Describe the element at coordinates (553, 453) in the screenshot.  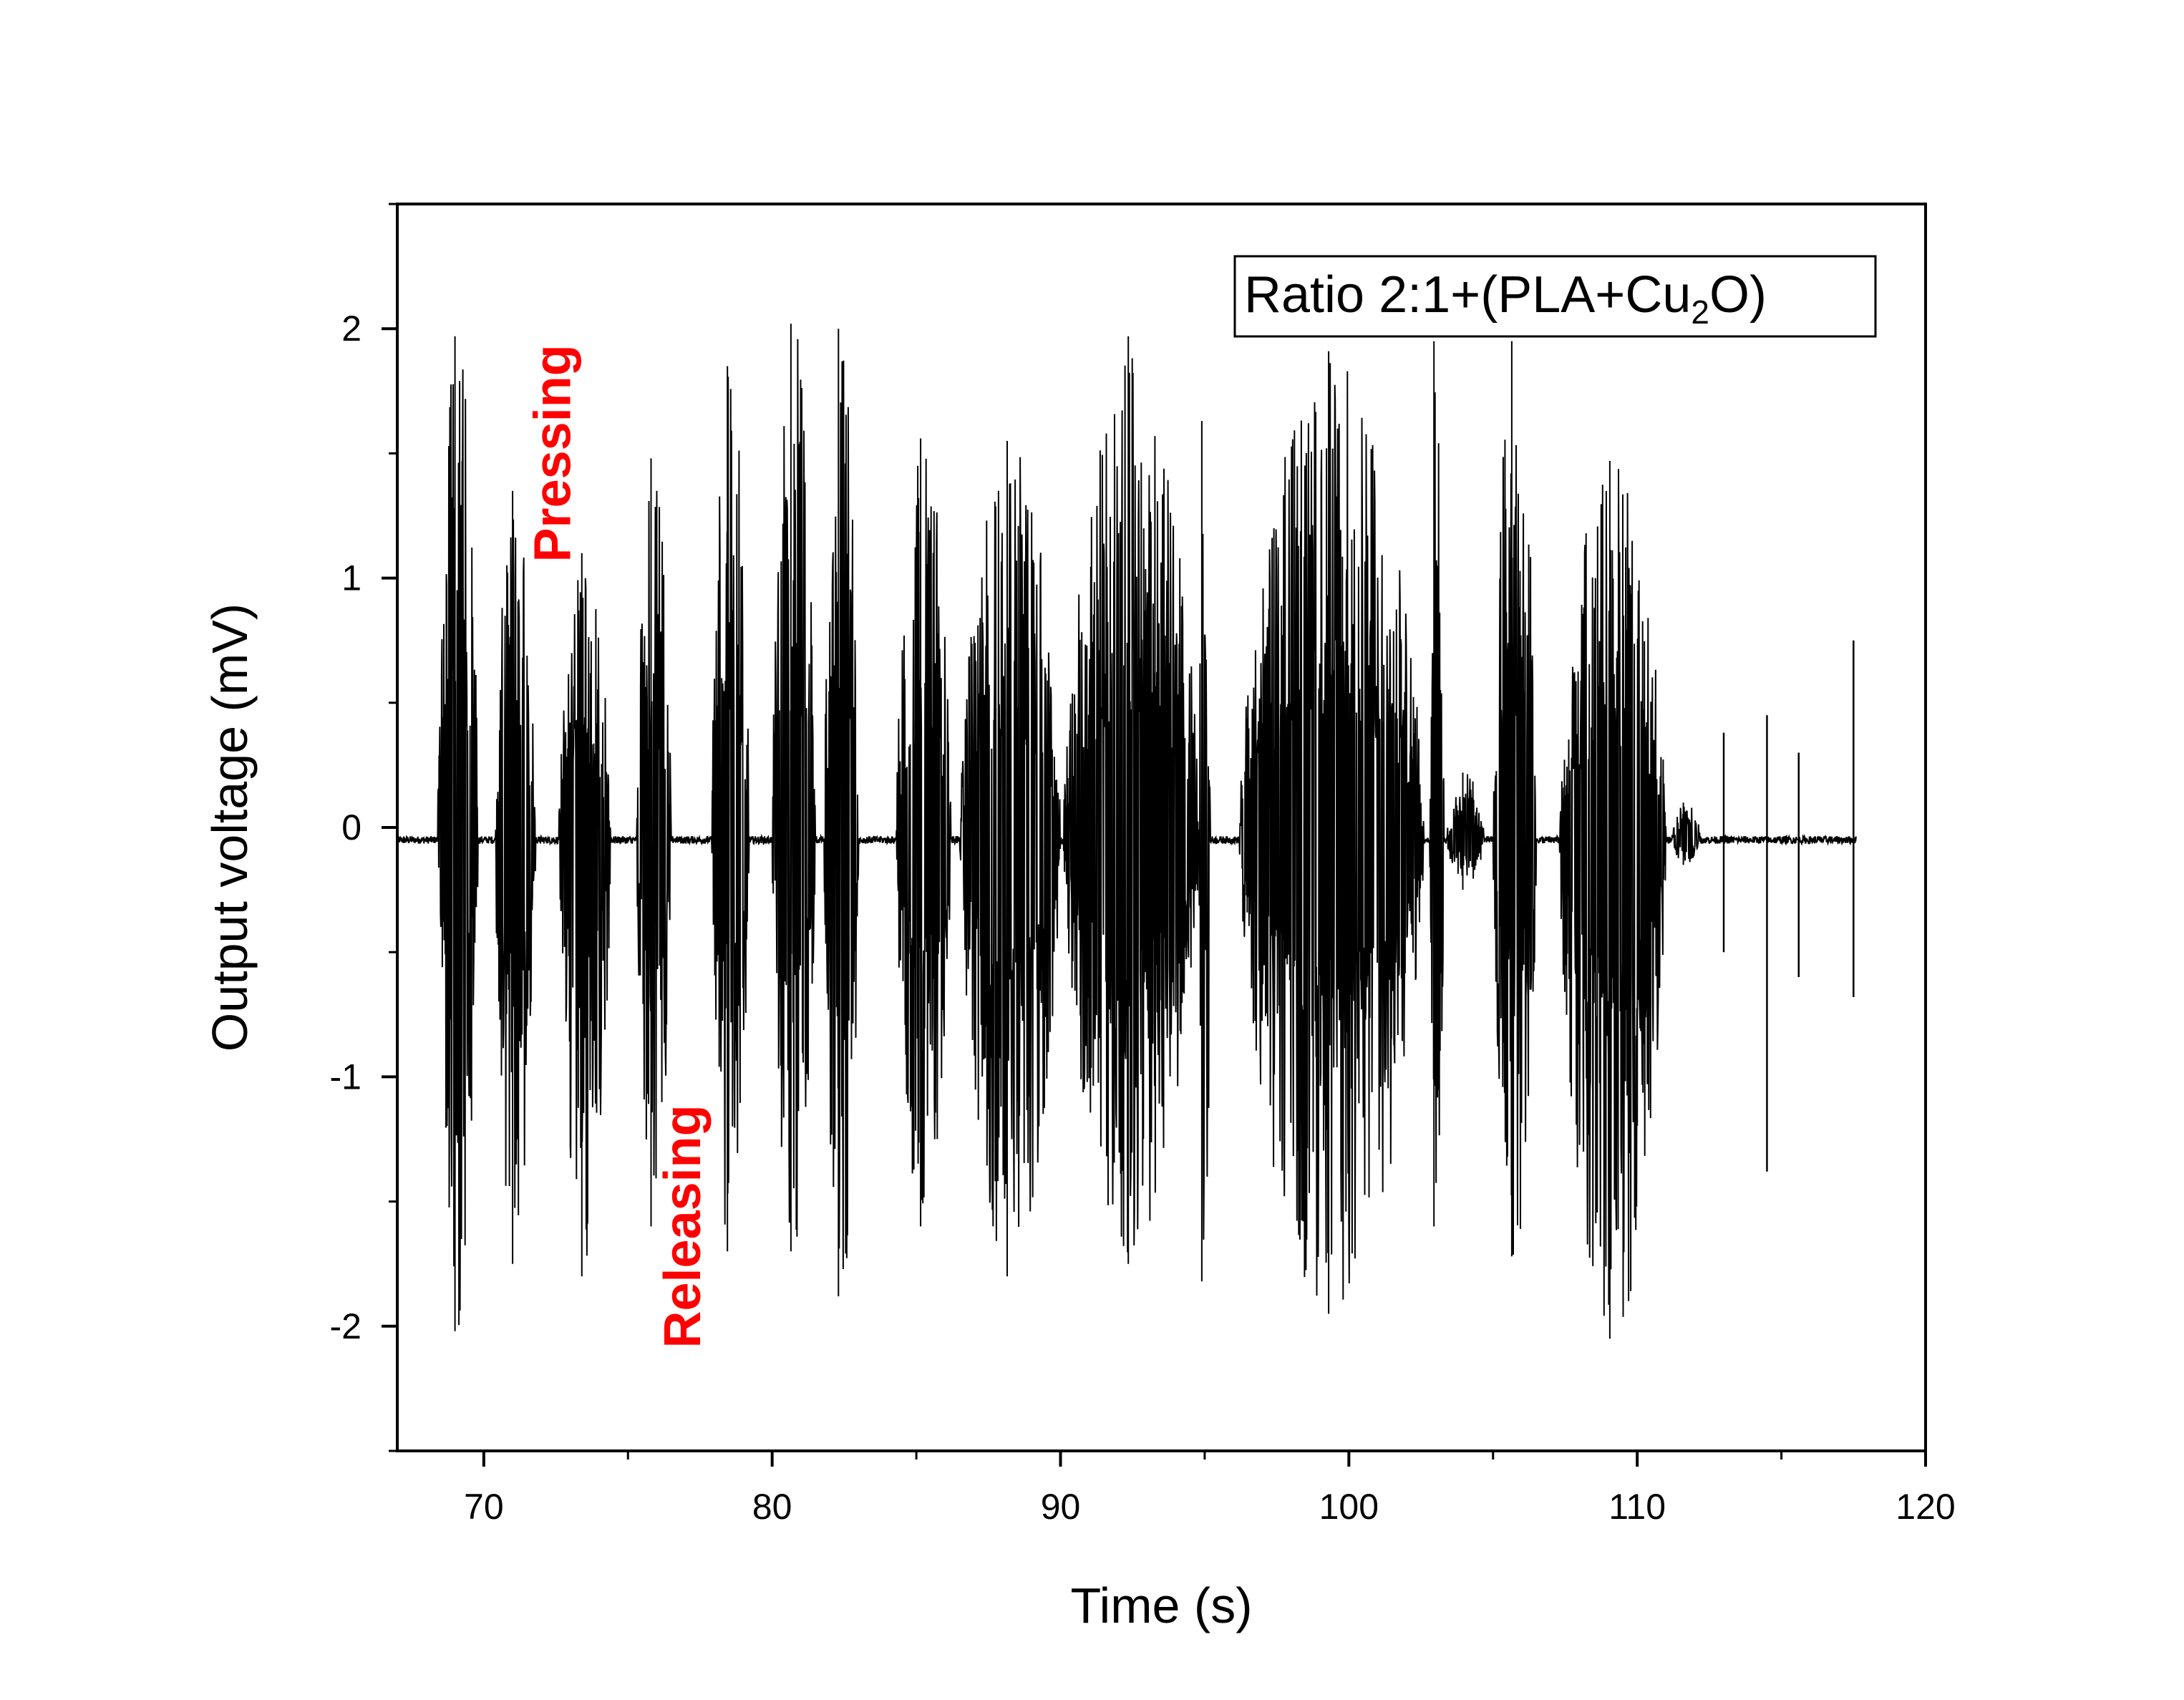
I see `annotation-pressing: Pressing` at that location.